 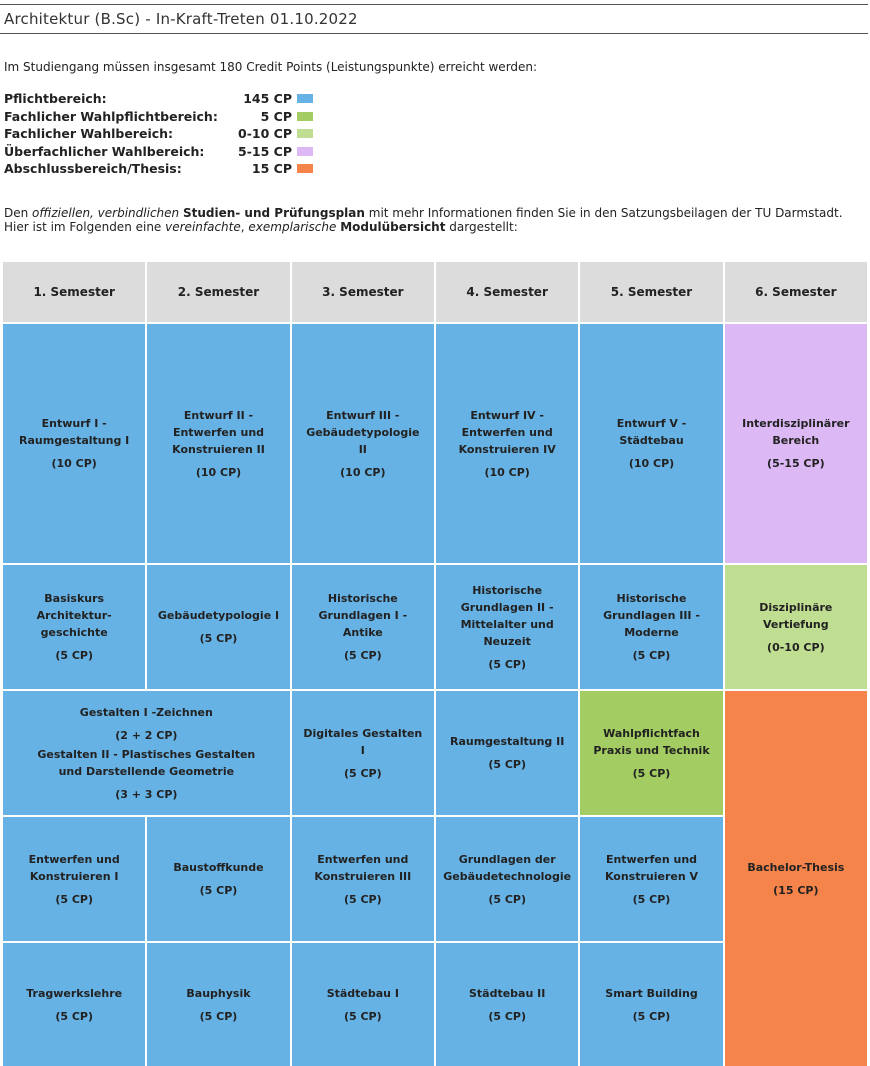 What do you see at coordinates (507, 624) in the screenshot?
I see `module-name-line: Mittelalter und` at bounding box center [507, 624].